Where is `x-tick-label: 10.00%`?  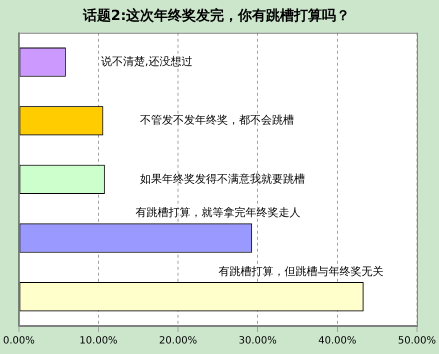
x-tick-label: 10.00% is located at coordinates (98, 341).